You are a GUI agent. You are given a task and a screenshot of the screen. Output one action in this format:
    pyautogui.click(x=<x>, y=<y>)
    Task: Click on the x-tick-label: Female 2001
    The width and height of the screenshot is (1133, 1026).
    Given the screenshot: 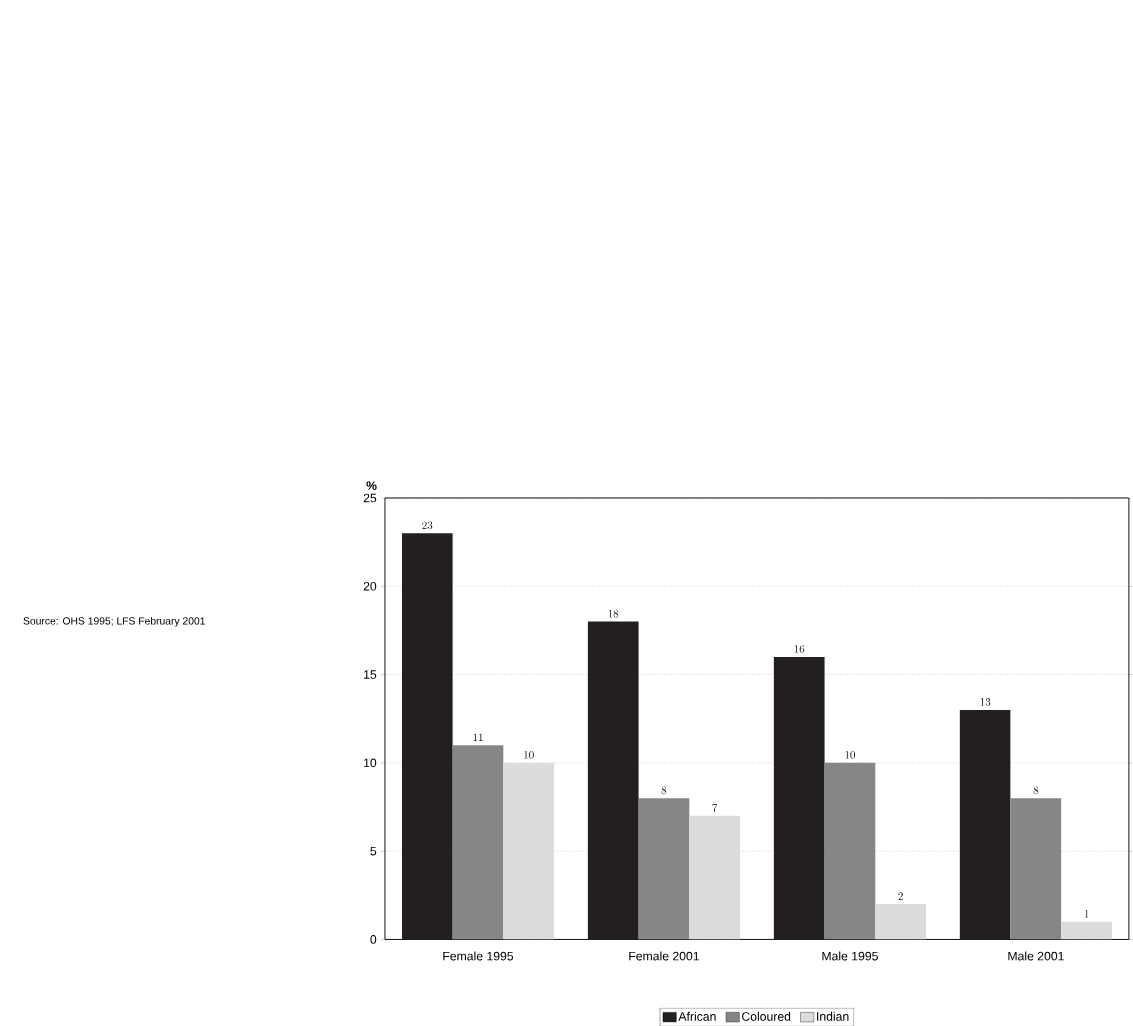 What is the action you would take?
    pyautogui.click(x=664, y=956)
    